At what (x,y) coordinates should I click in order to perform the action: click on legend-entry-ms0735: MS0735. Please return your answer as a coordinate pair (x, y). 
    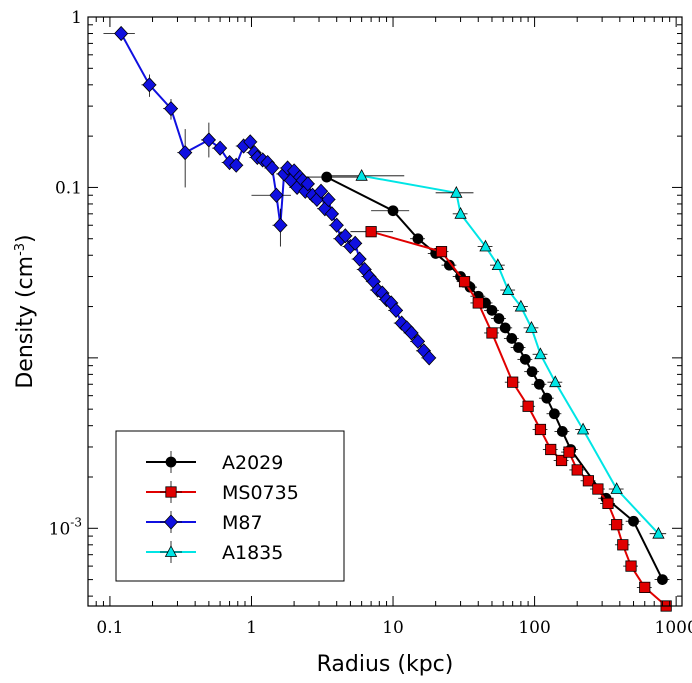
    Looking at the image, I should click on (222, 492).